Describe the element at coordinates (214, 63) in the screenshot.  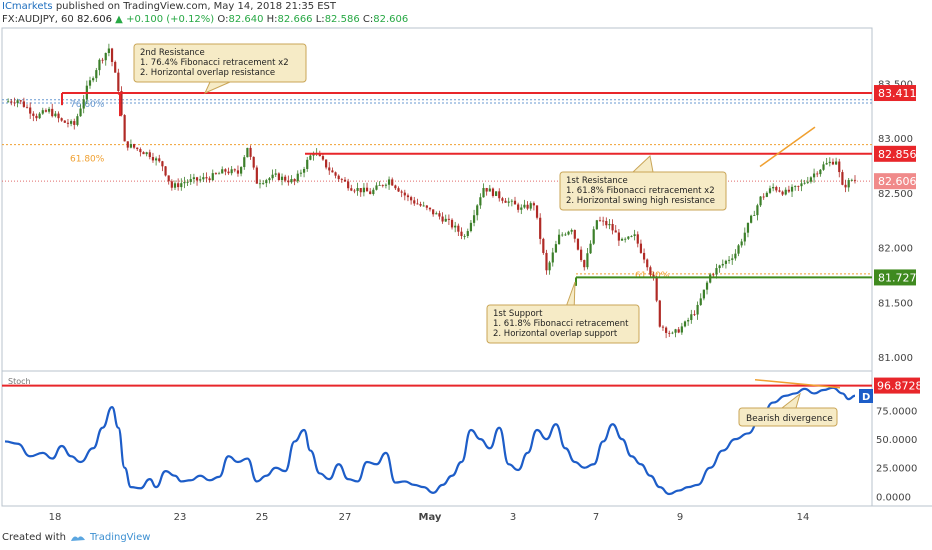
I see `callout-text: 1. 76.4% Fibonacci retracement x2` at that location.